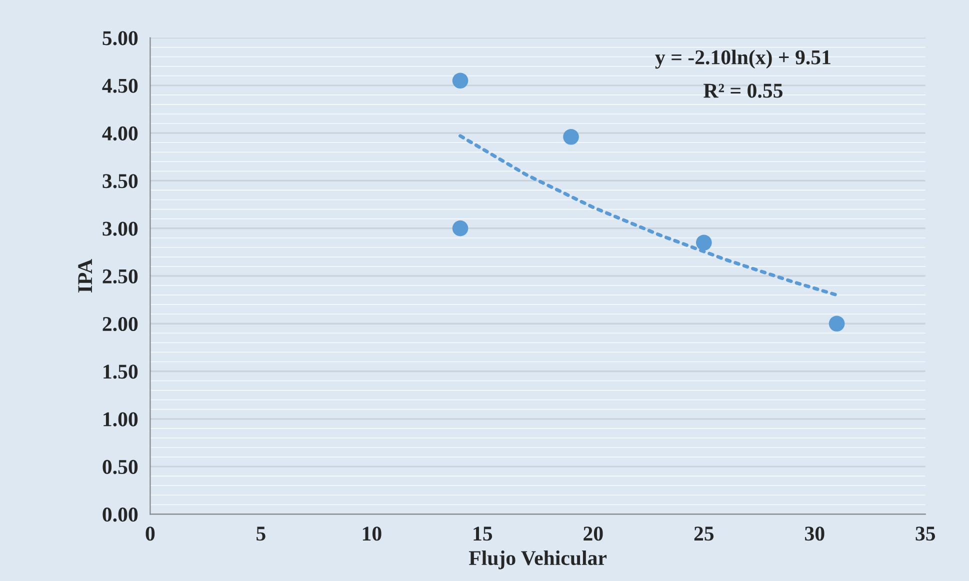 The width and height of the screenshot is (969, 581). I want to click on x-tick-label: 15, so click(483, 533).